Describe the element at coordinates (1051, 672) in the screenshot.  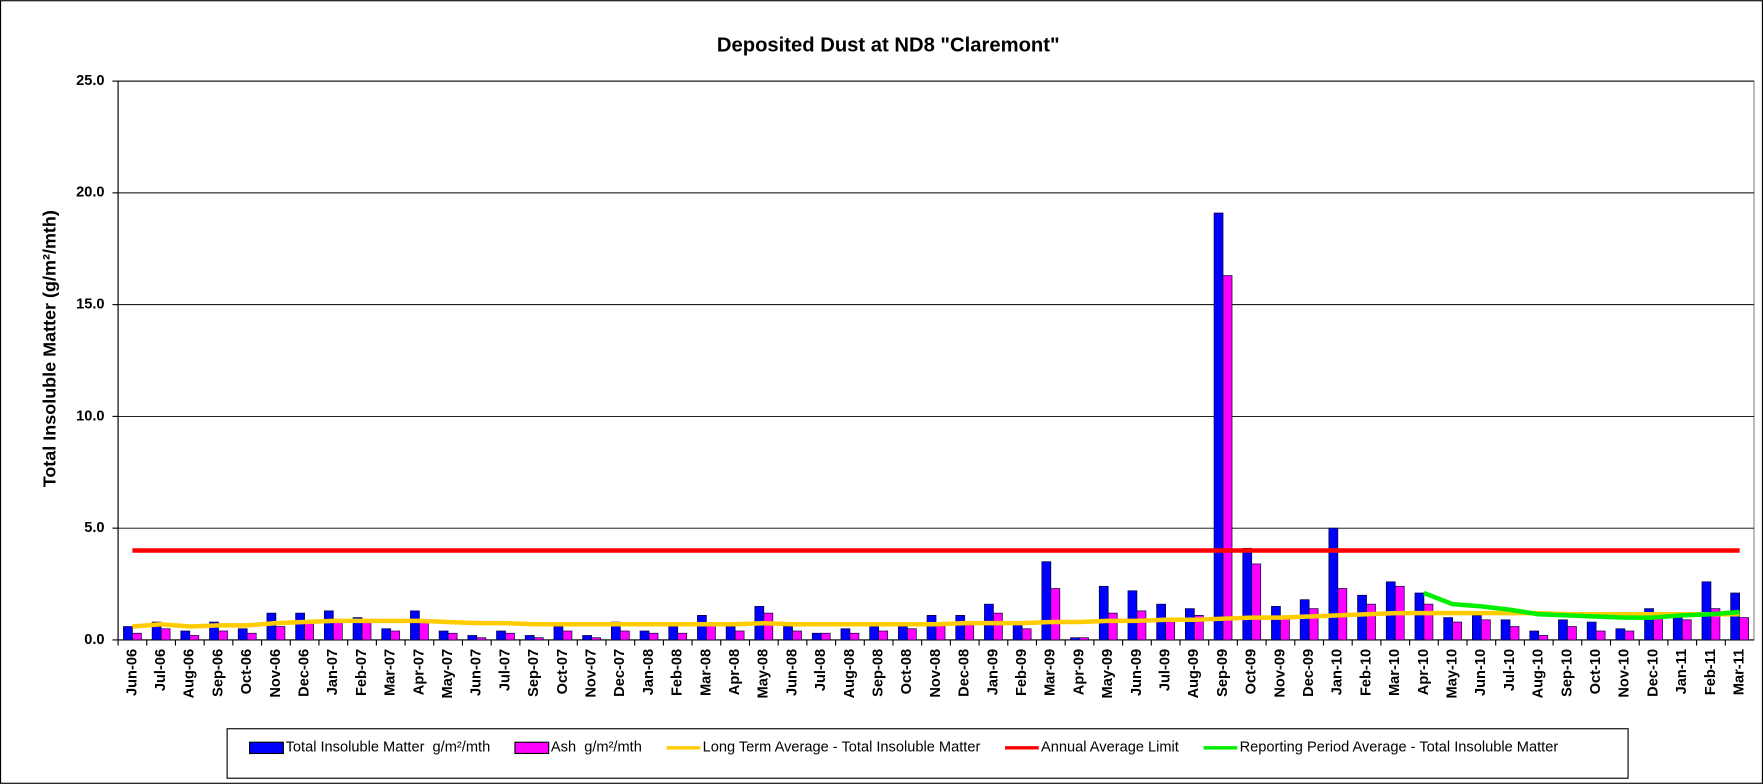
I see `x-tick-label: Mar-09` at that location.